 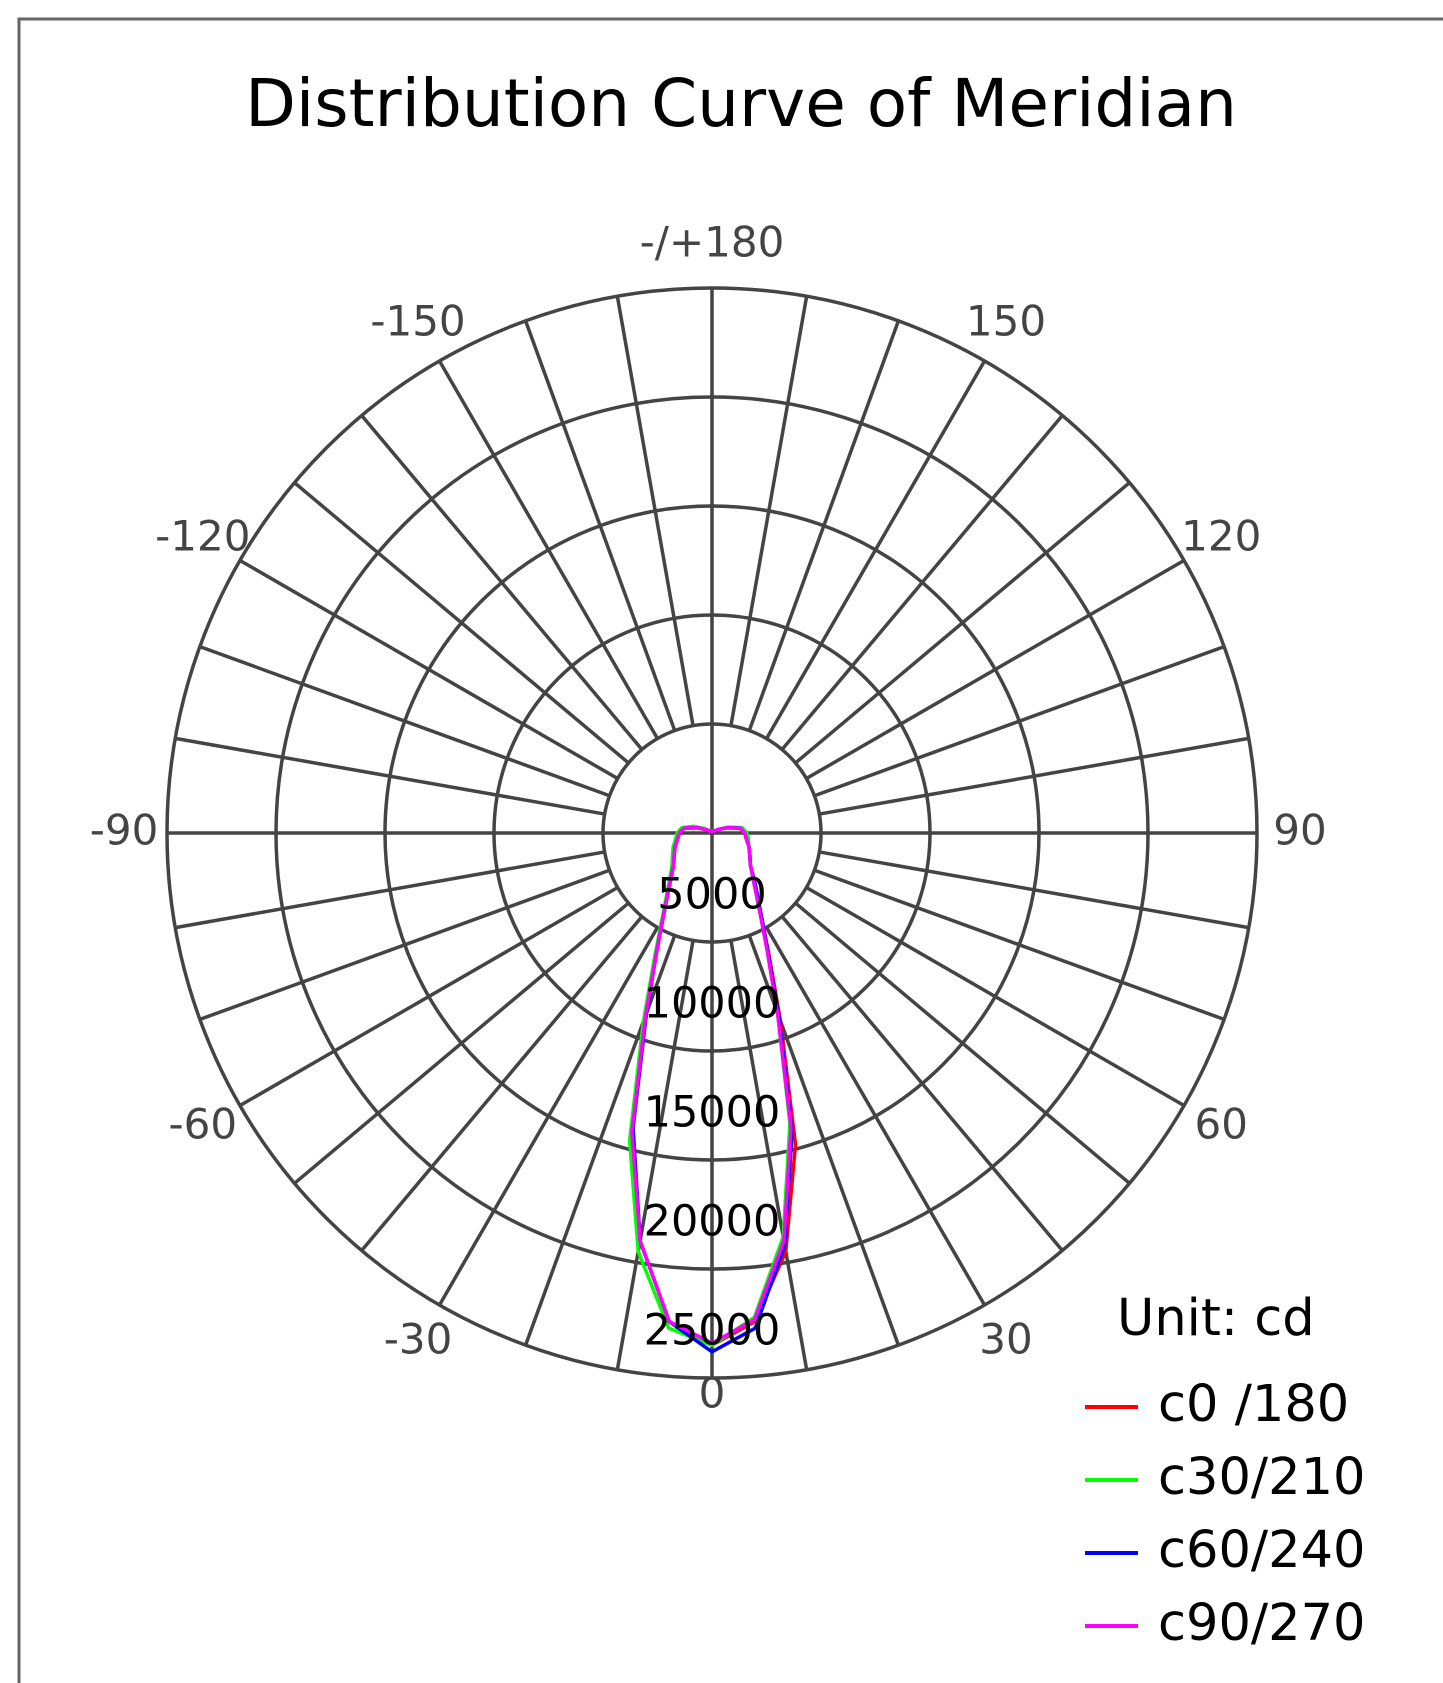 What do you see at coordinates (1006, 320) in the screenshot?
I see `angle-tick-label: 150` at bounding box center [1006, 320].